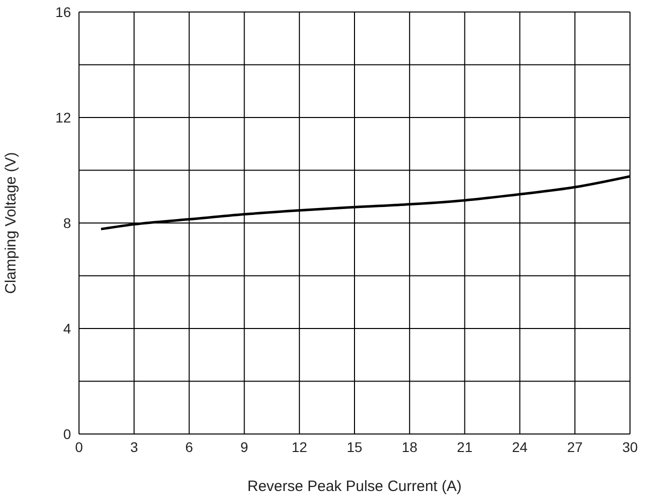 The image size is (657, 499). What do you see at coordinates (354, 446) in the screenshot?
I see `x-tick-label: 15` at bounding box center [354, 446].